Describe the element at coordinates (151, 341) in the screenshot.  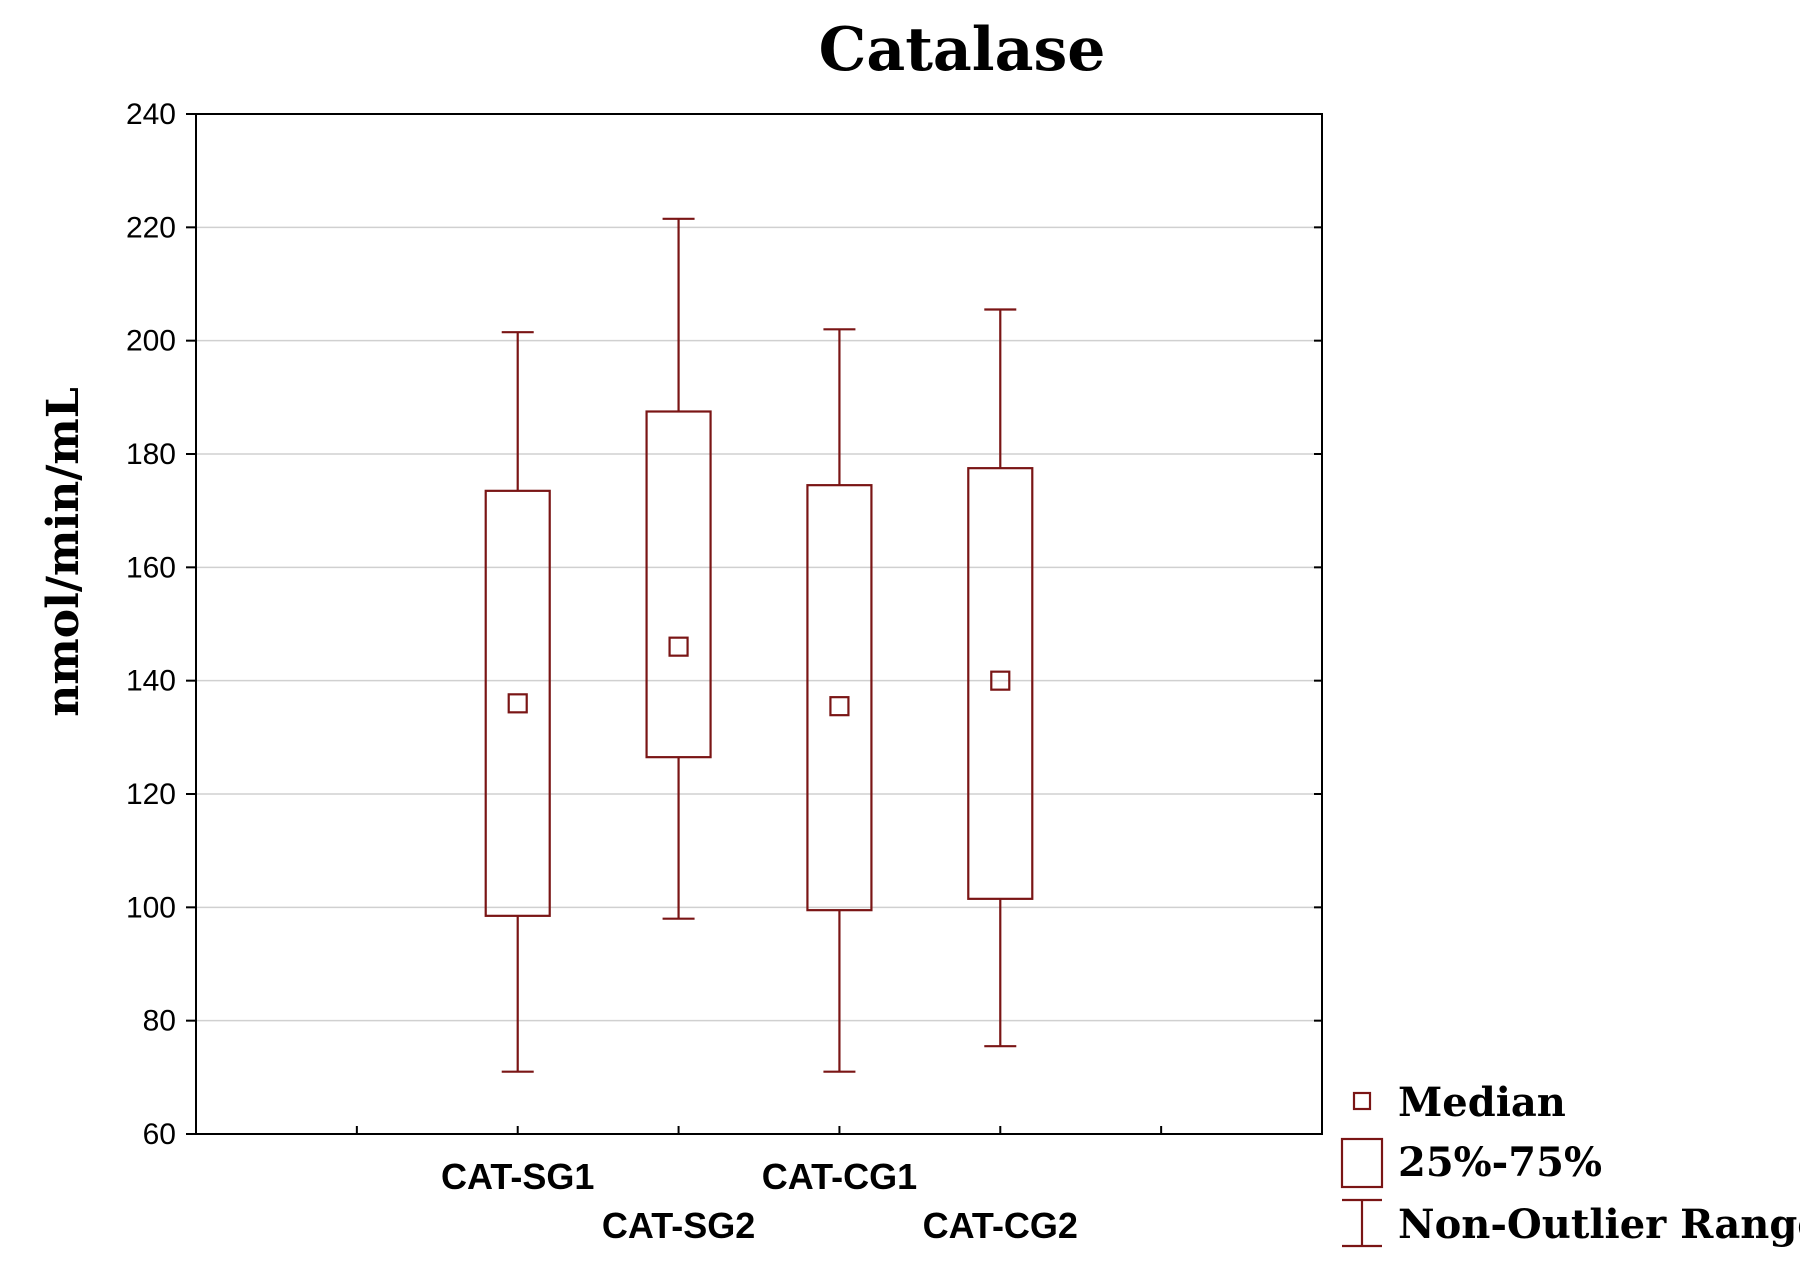
I see `y-tick-label-200: 200` at that location.